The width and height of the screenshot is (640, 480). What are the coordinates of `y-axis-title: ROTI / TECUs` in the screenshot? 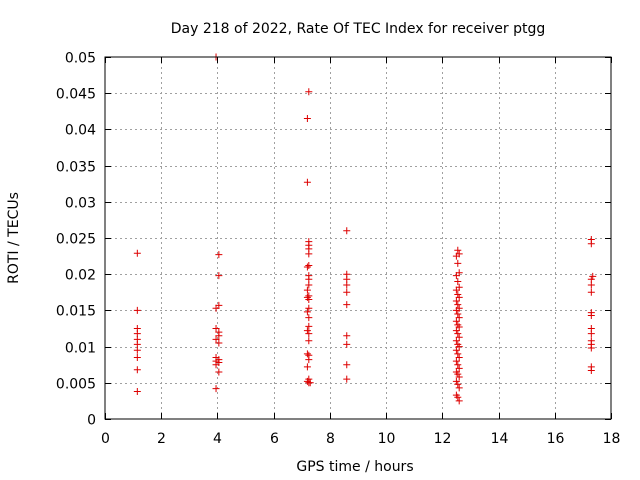 It's located at (14, 238).